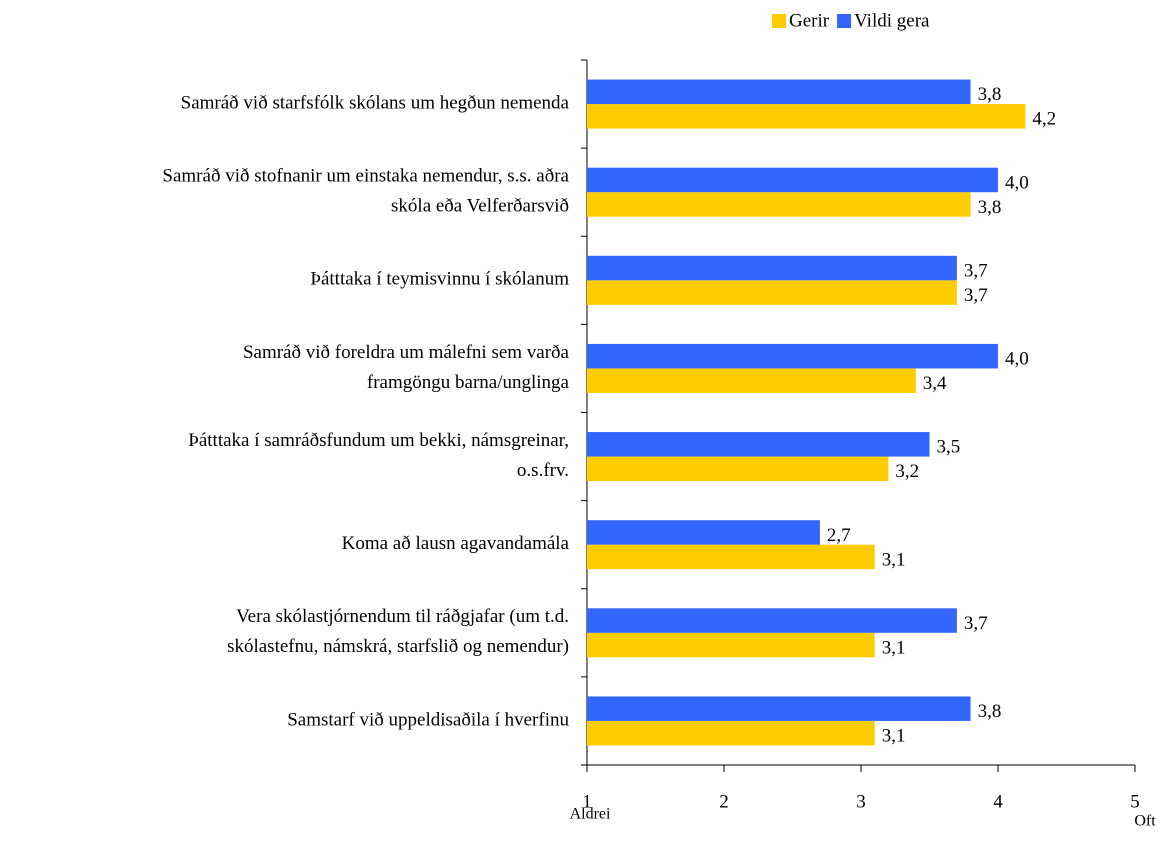 The height and width of the screenshot is (862, 1166). Describe the element at coordinates (809, 20) in the screenshot. I see `legend-label: Gerir` at that location.